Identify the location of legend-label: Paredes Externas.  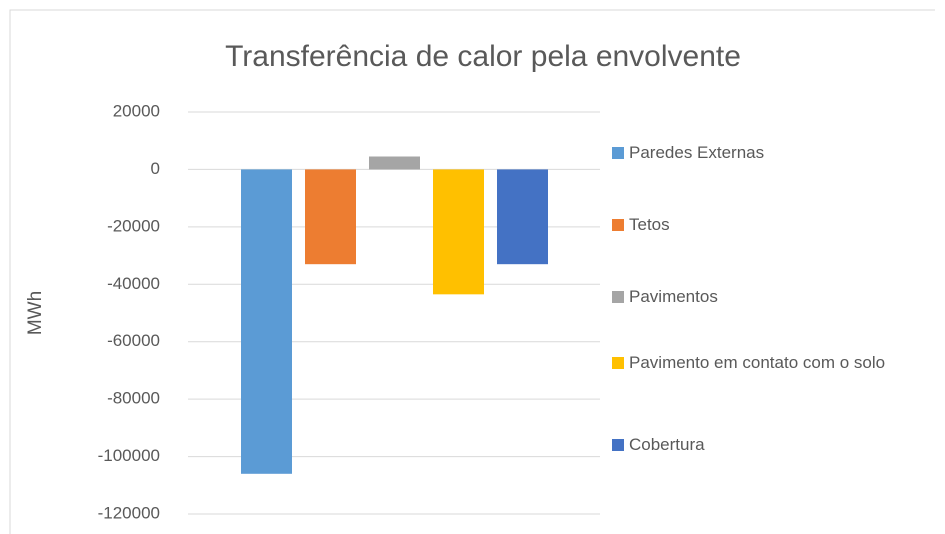
(697, 152).